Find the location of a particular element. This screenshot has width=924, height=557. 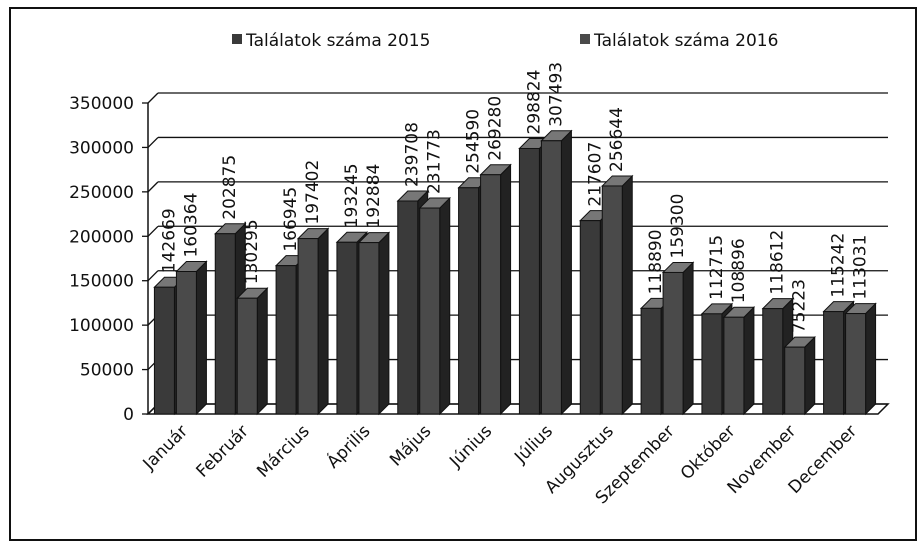

data-label: 307493 is located at coordinates (556, 94).